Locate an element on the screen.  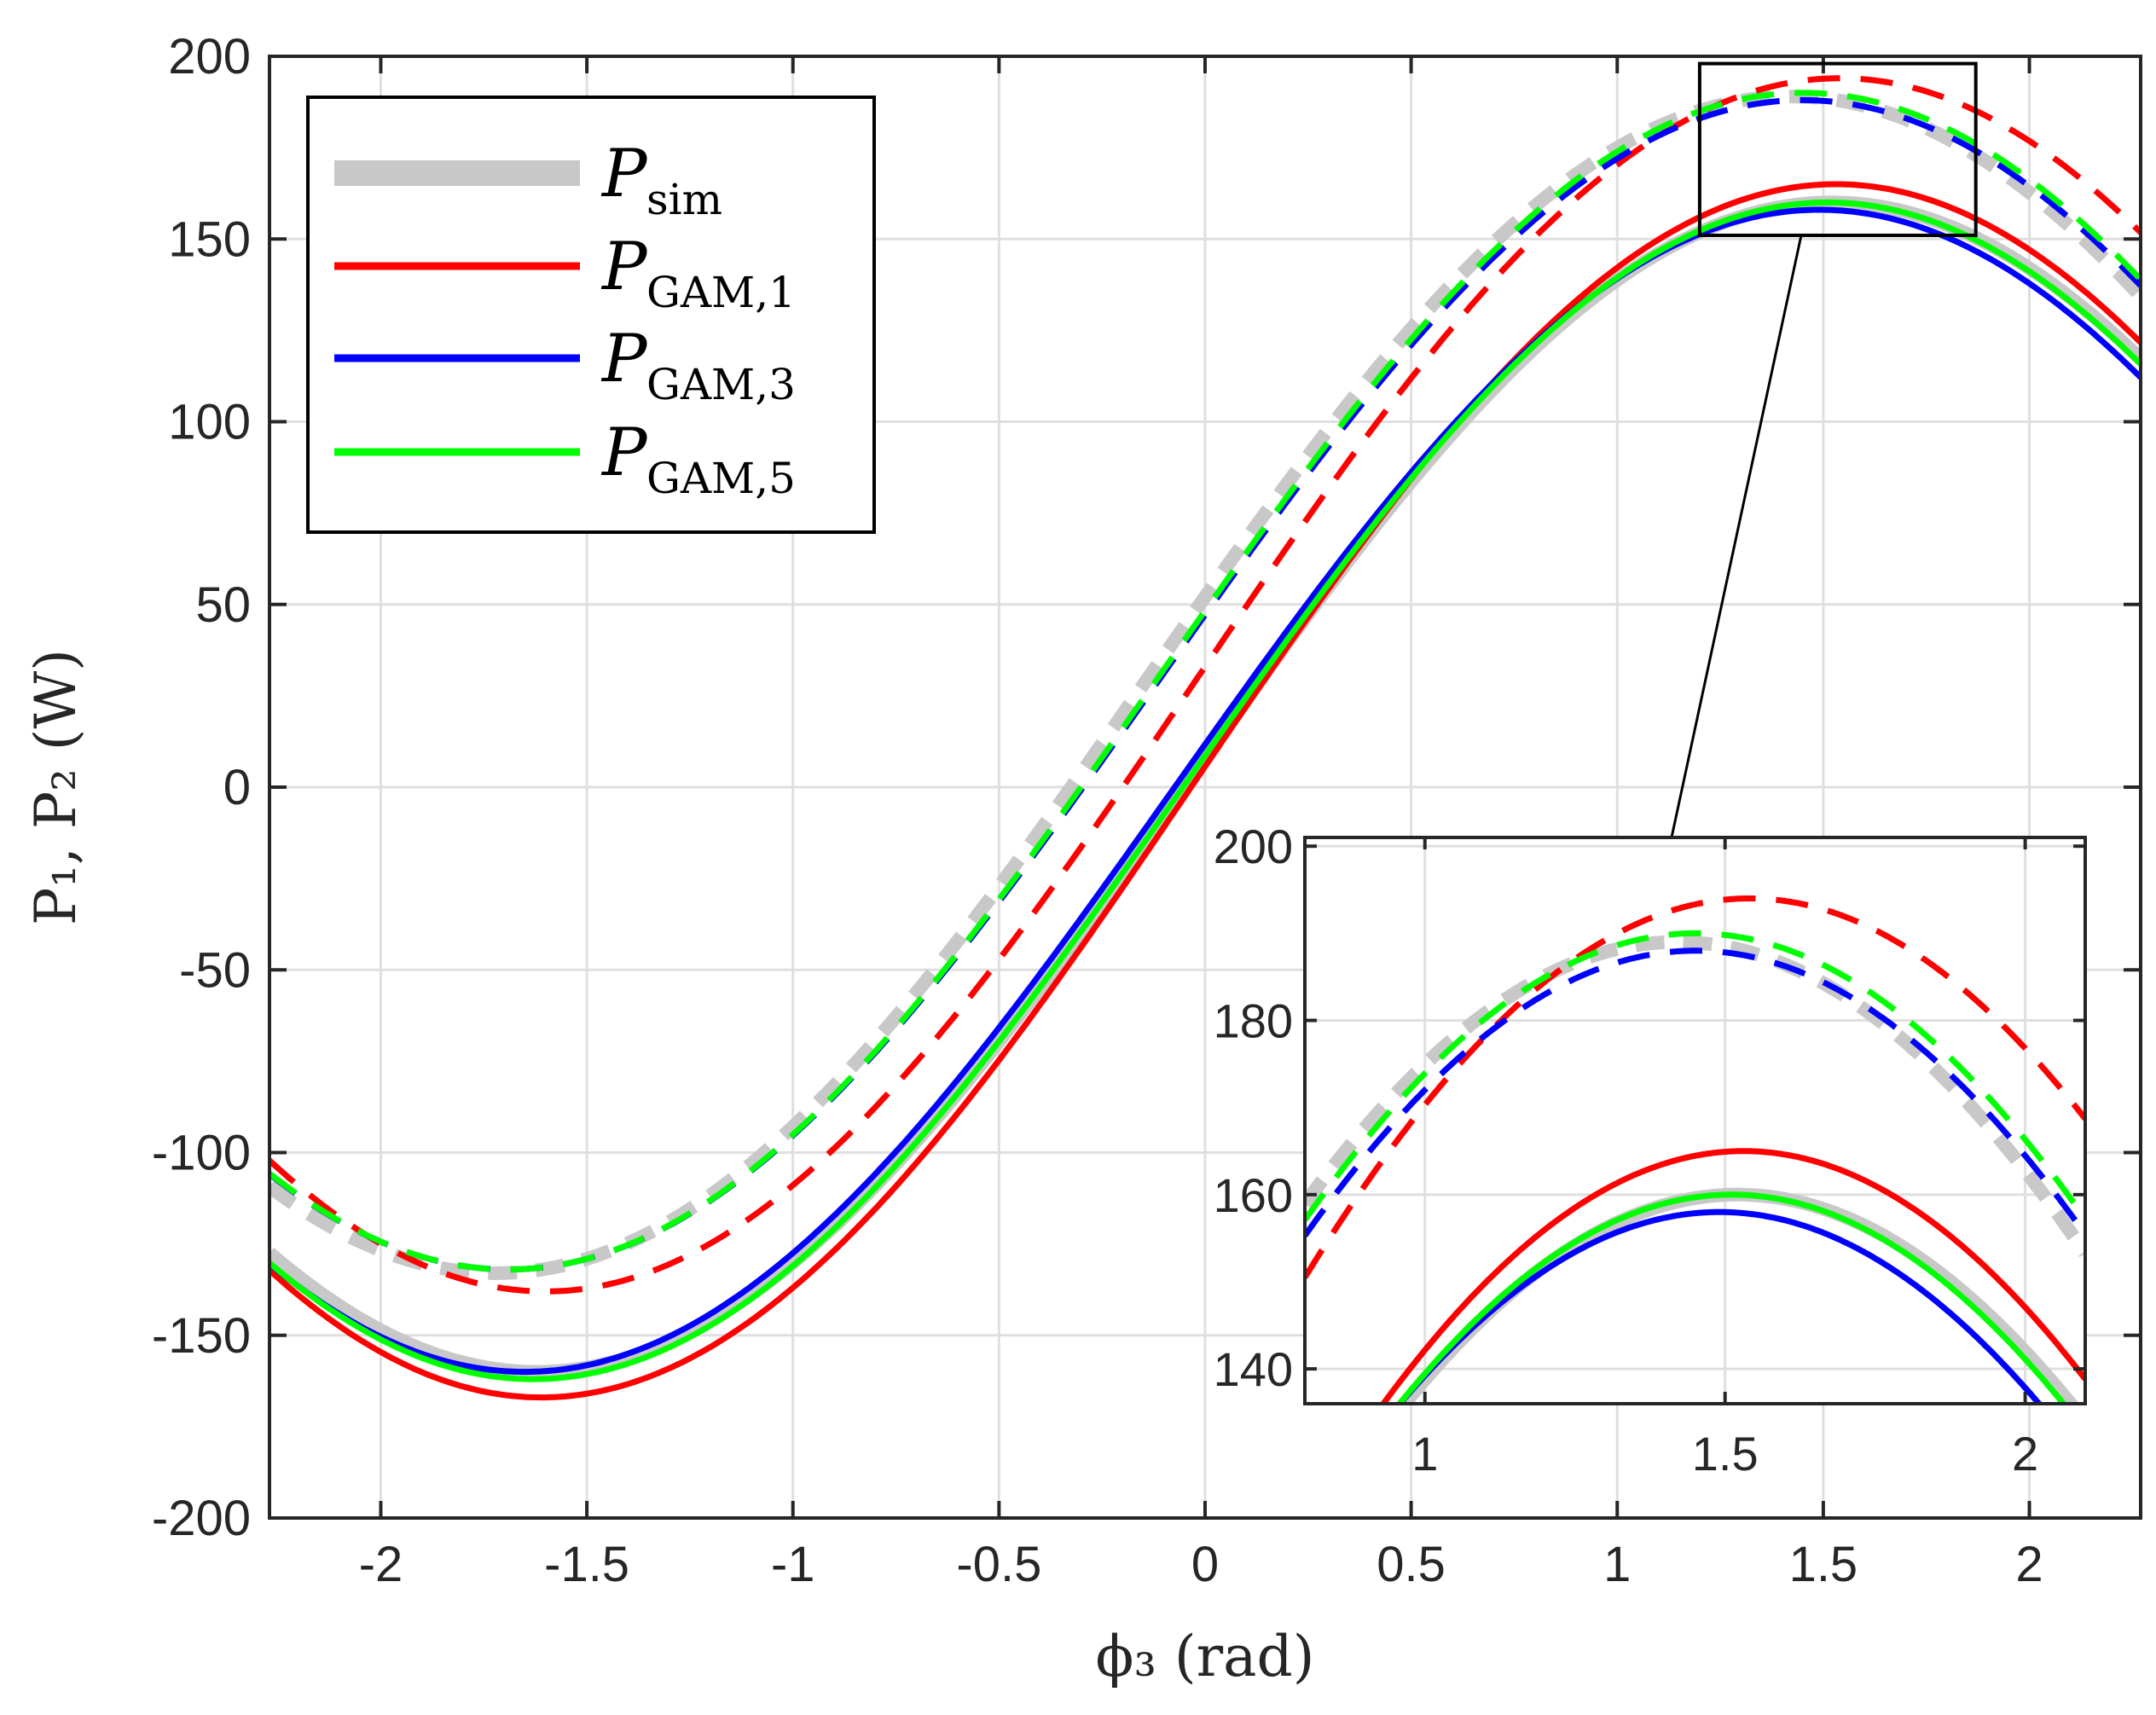
y-tick-label: 100 is located at coordinates (209, 422).